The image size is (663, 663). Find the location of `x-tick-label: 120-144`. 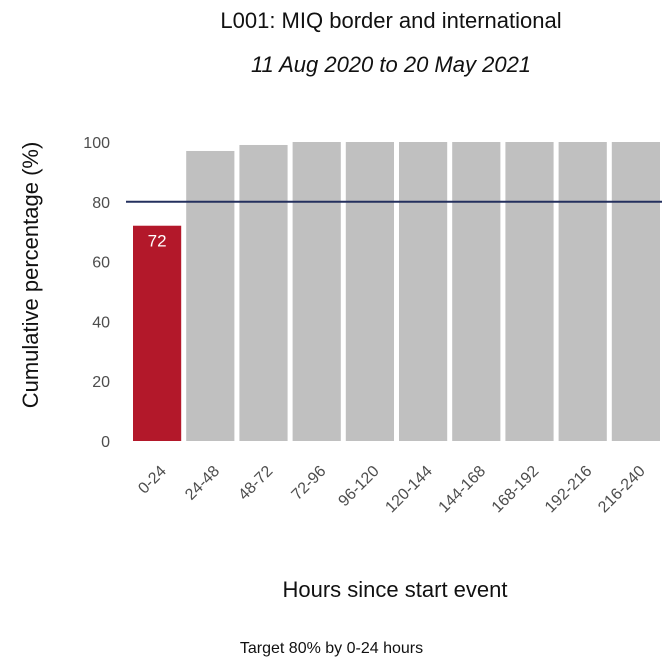

x-tick-label: 120-144 is located at coordinates (409, 490).